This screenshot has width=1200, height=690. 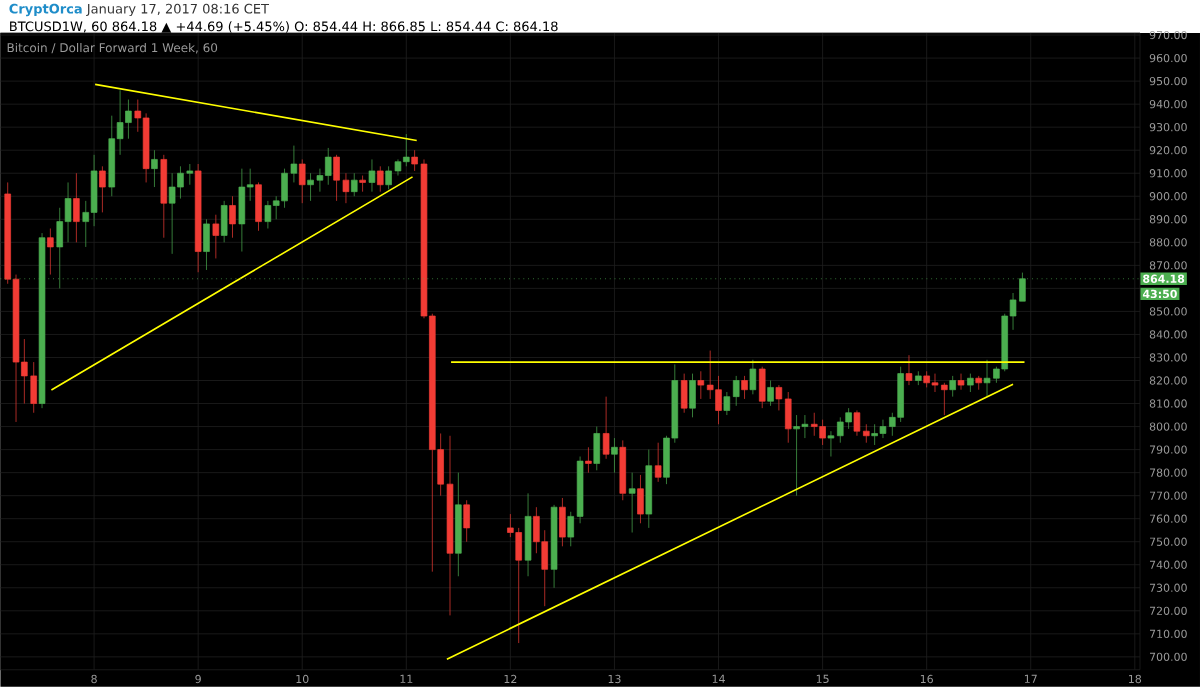 What do you see at coordinates (510, 679) in the screenshot?
I see `x-tick-label: 12` at bounding box center [510, 679].